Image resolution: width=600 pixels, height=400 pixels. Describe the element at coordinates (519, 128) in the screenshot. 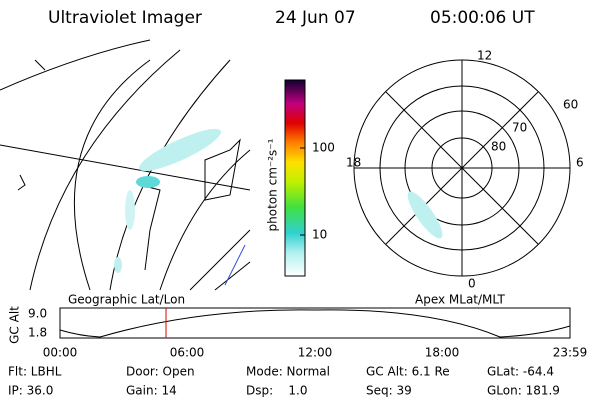

I see `lat-label: 70` at that location.